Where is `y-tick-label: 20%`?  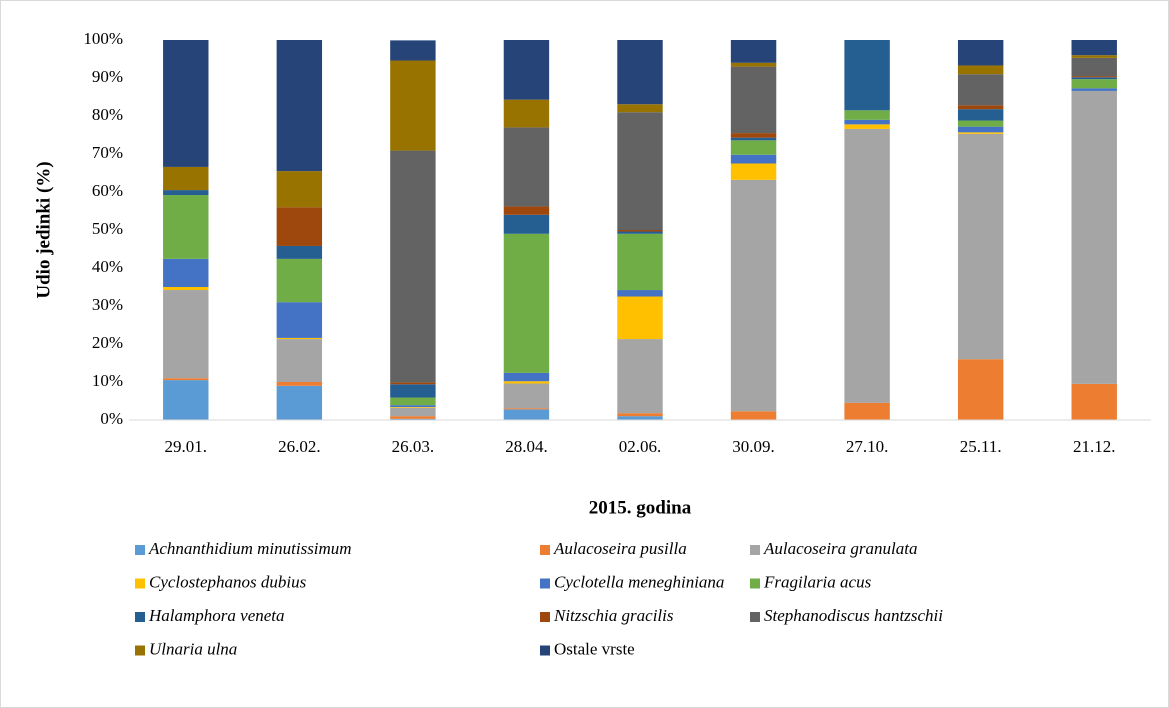
y-tick-label: 20% is located at coordinates (107, 342).